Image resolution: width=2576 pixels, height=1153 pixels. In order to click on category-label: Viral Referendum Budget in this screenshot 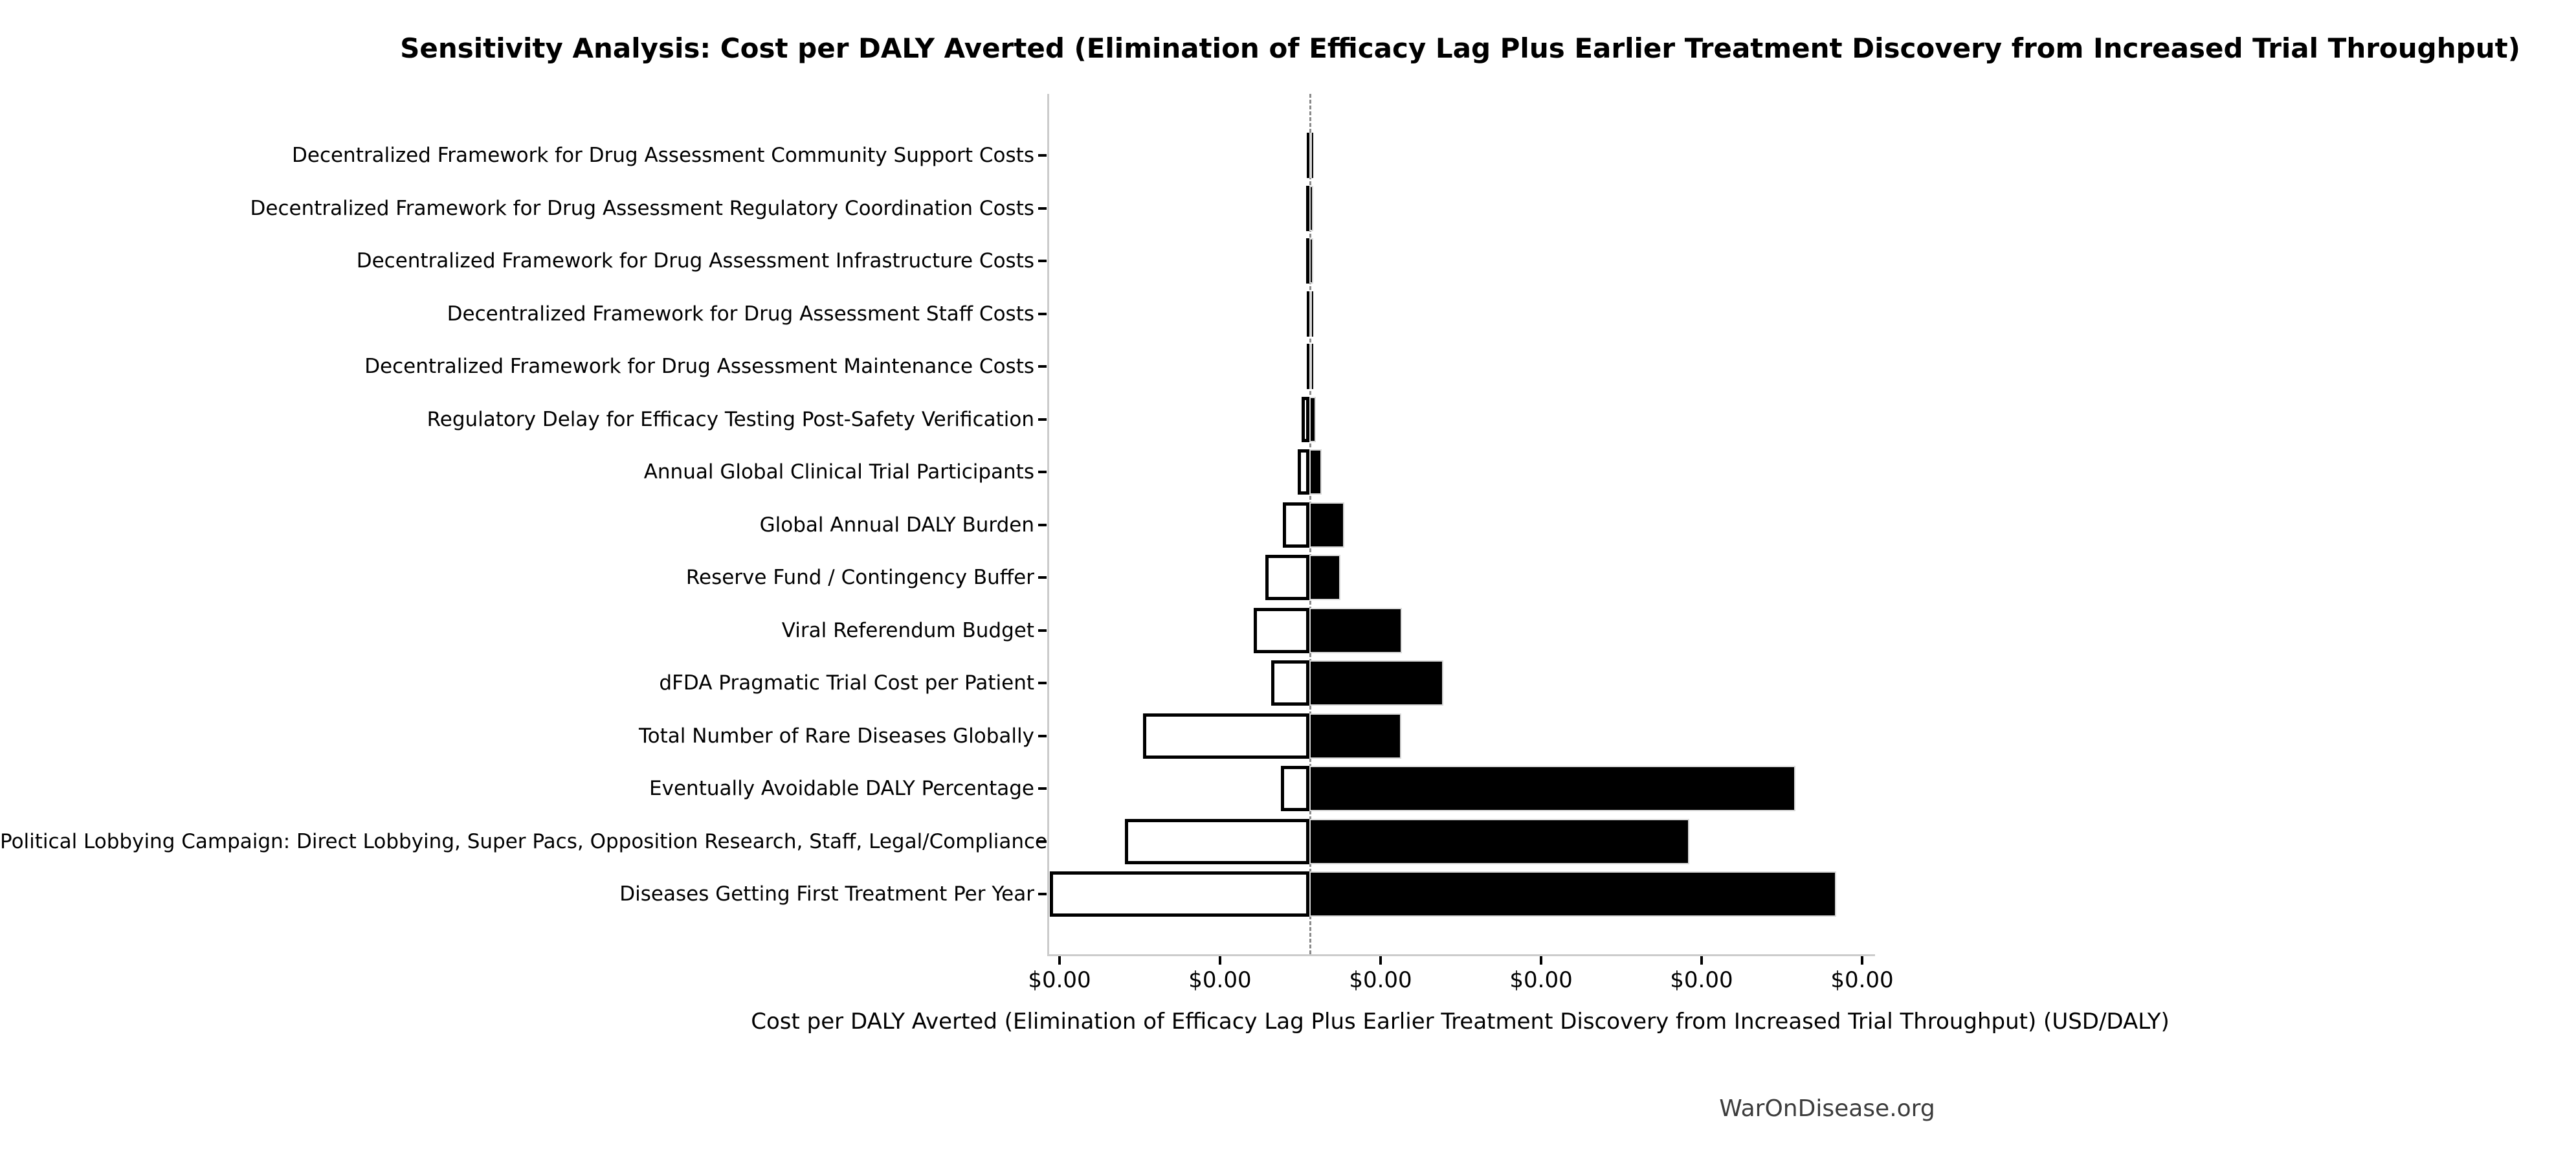, I will do `click(907, 630)`.